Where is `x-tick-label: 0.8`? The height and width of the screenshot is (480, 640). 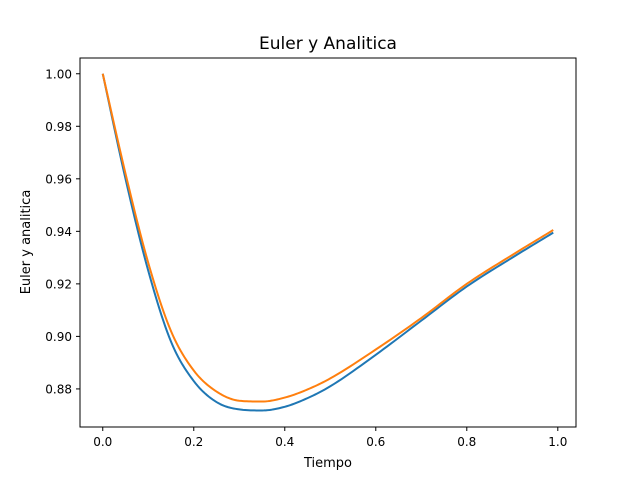 x-tick-label: 0.8 is located at coordinates (466, 442).